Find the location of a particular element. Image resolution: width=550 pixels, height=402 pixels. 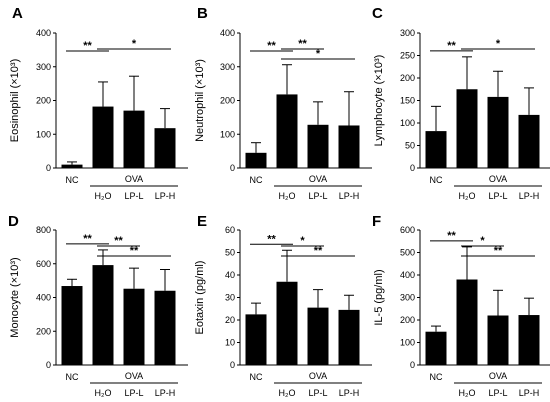

y-tick-label: 10 is located at coordinates (230, 343).